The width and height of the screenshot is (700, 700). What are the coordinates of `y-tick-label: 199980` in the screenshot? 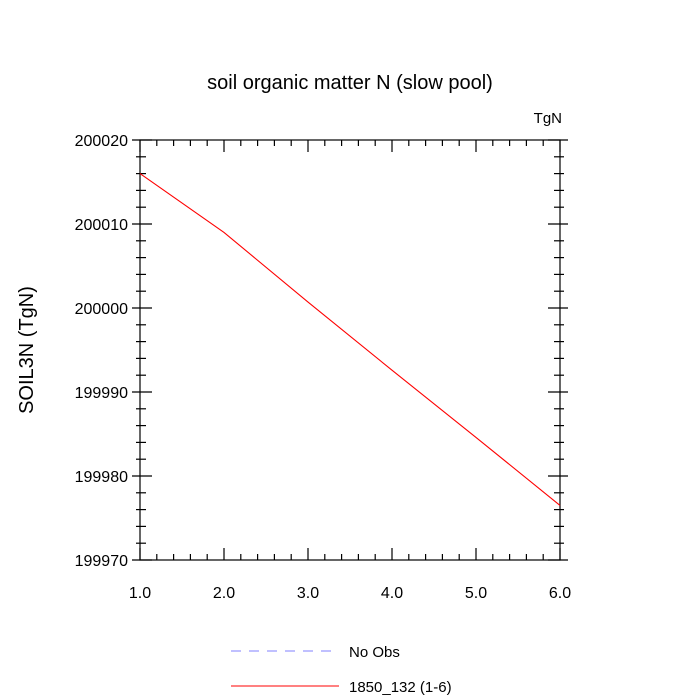 It's located at (101, 477).